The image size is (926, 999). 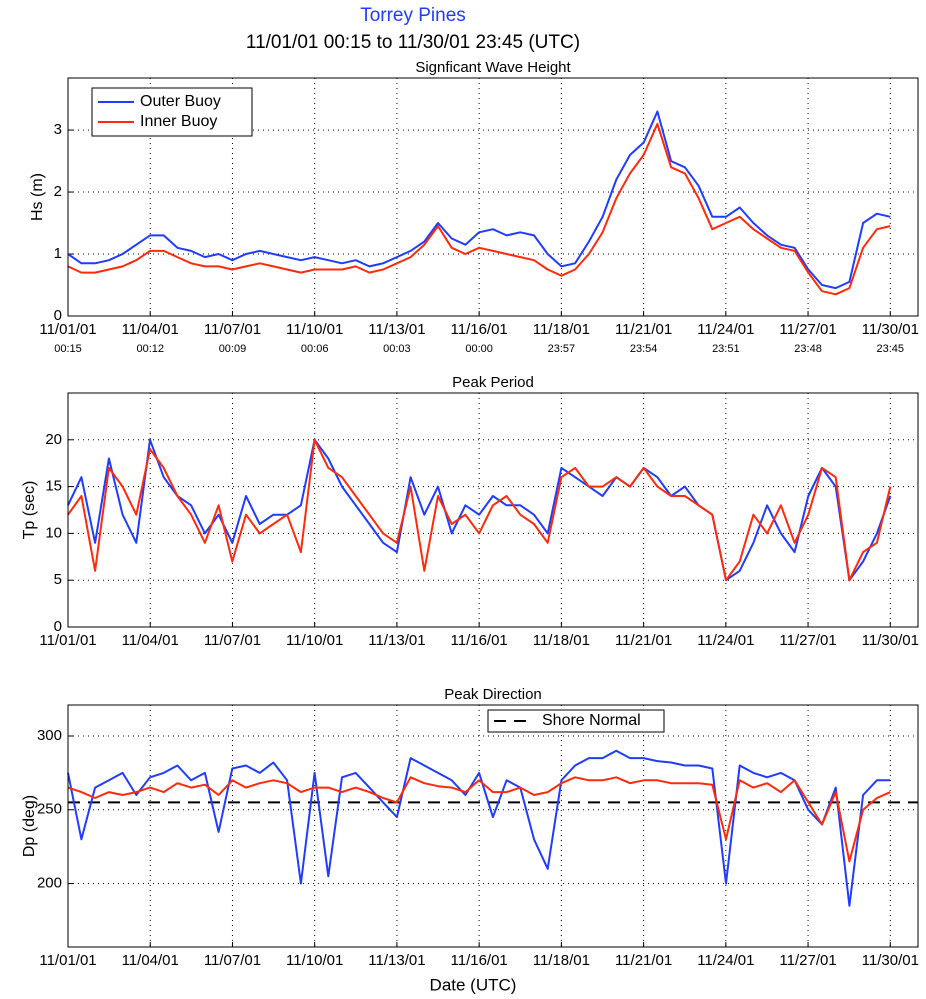 What do you see at coordinates (58, 191) in the screenshot?
I see `y-tick-label: 2` at bounding box center [58, 191].